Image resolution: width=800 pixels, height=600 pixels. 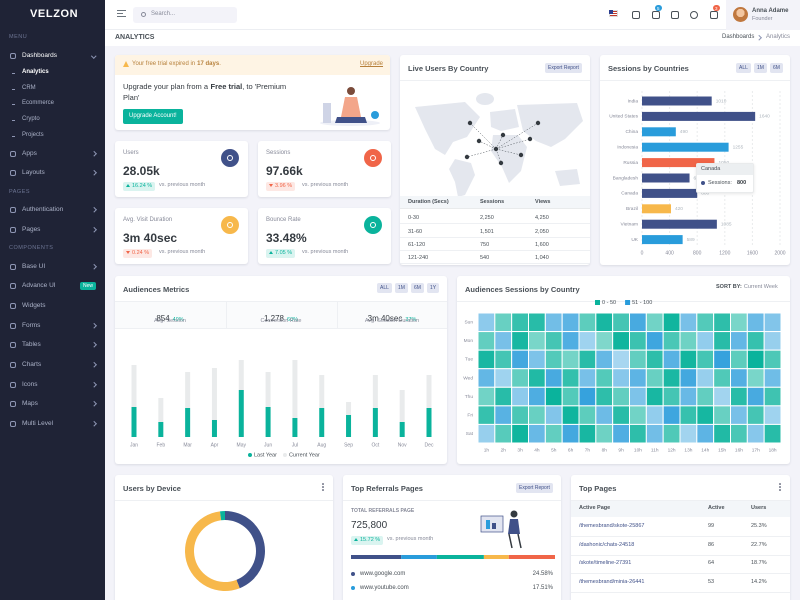 I want to click on trend-arrow, so click(x=271, y=253).